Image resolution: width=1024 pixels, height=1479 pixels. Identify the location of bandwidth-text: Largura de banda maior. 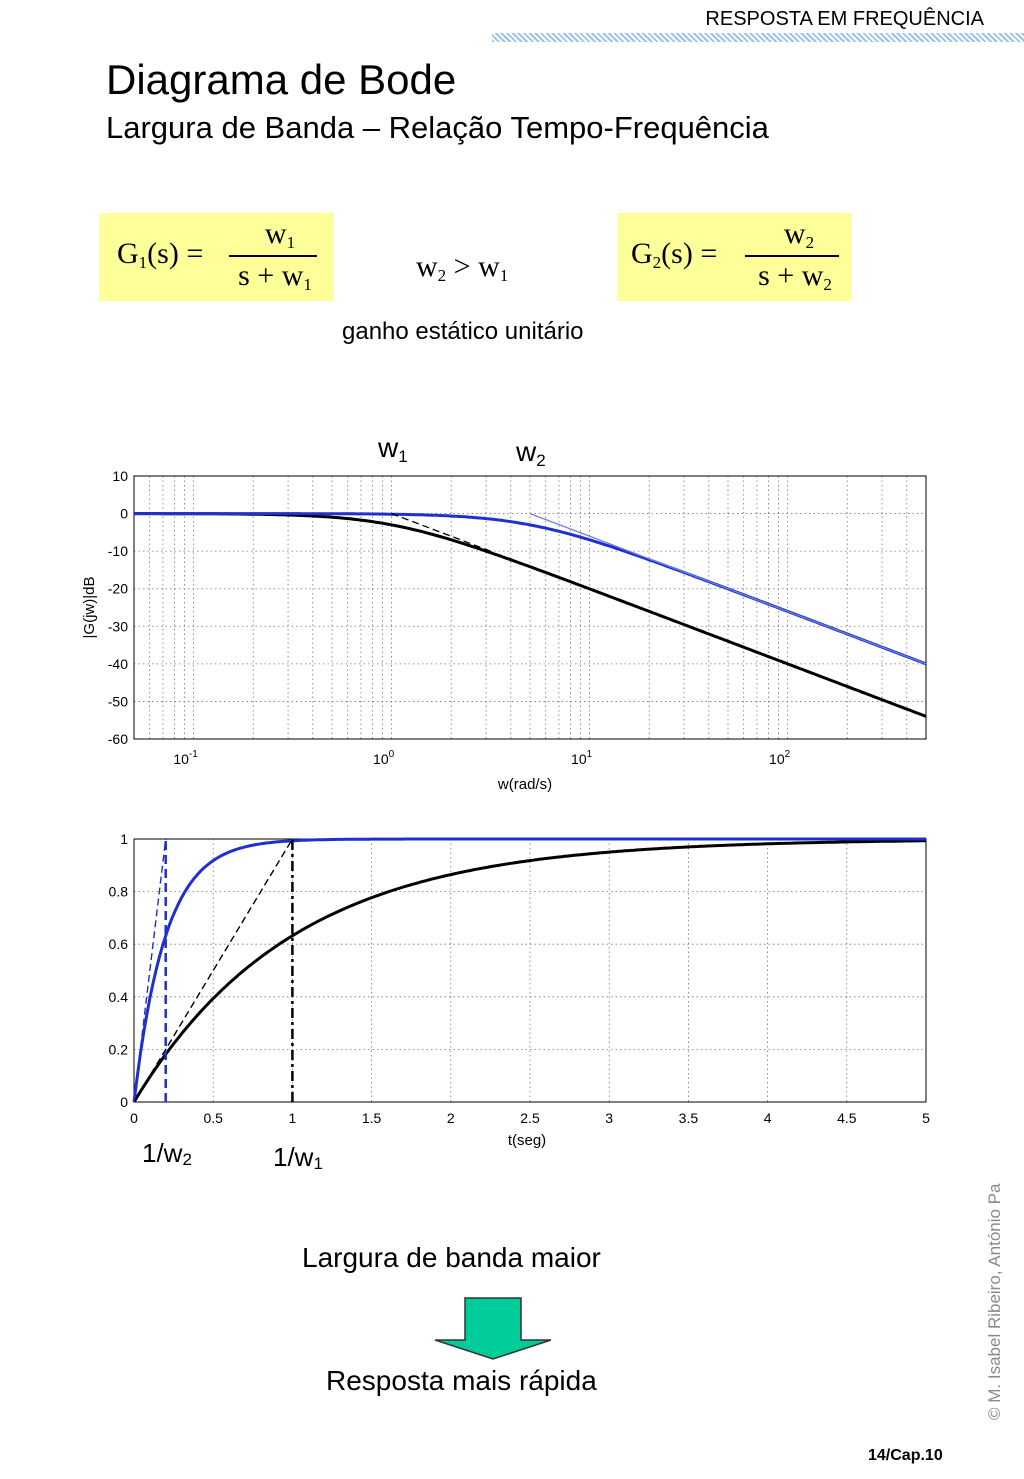
(451, 1257).